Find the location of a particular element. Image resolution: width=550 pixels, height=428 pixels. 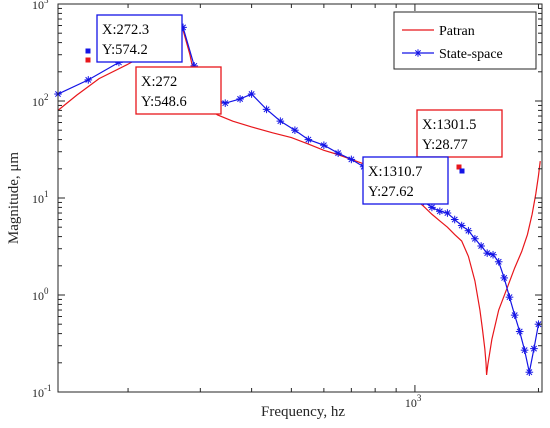

y-tick-exponent: 0 is located at coordinates (46, 291).